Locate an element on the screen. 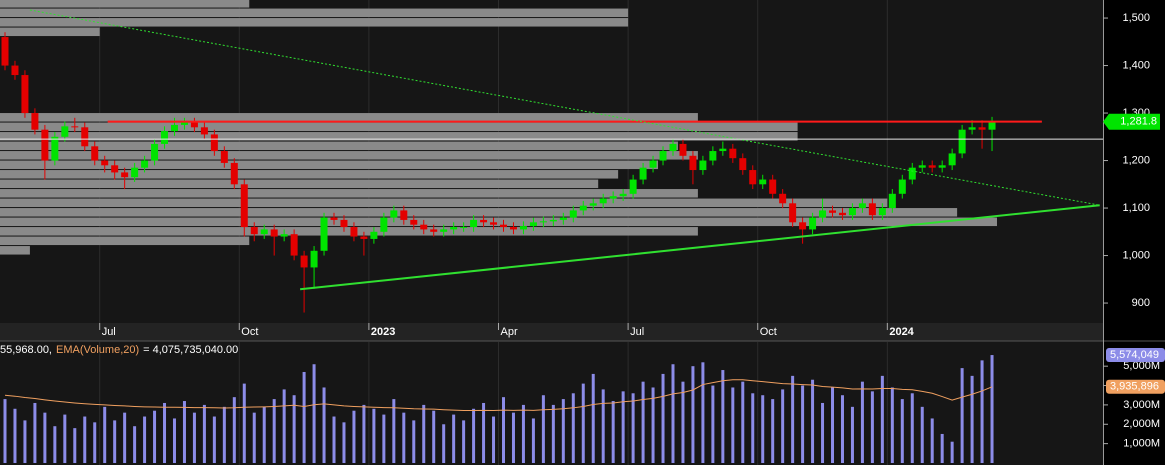 The height and width of the screenshot is (465, 1165). price-badge-label: 1,281.8 is located at coordinates (1138, 122).